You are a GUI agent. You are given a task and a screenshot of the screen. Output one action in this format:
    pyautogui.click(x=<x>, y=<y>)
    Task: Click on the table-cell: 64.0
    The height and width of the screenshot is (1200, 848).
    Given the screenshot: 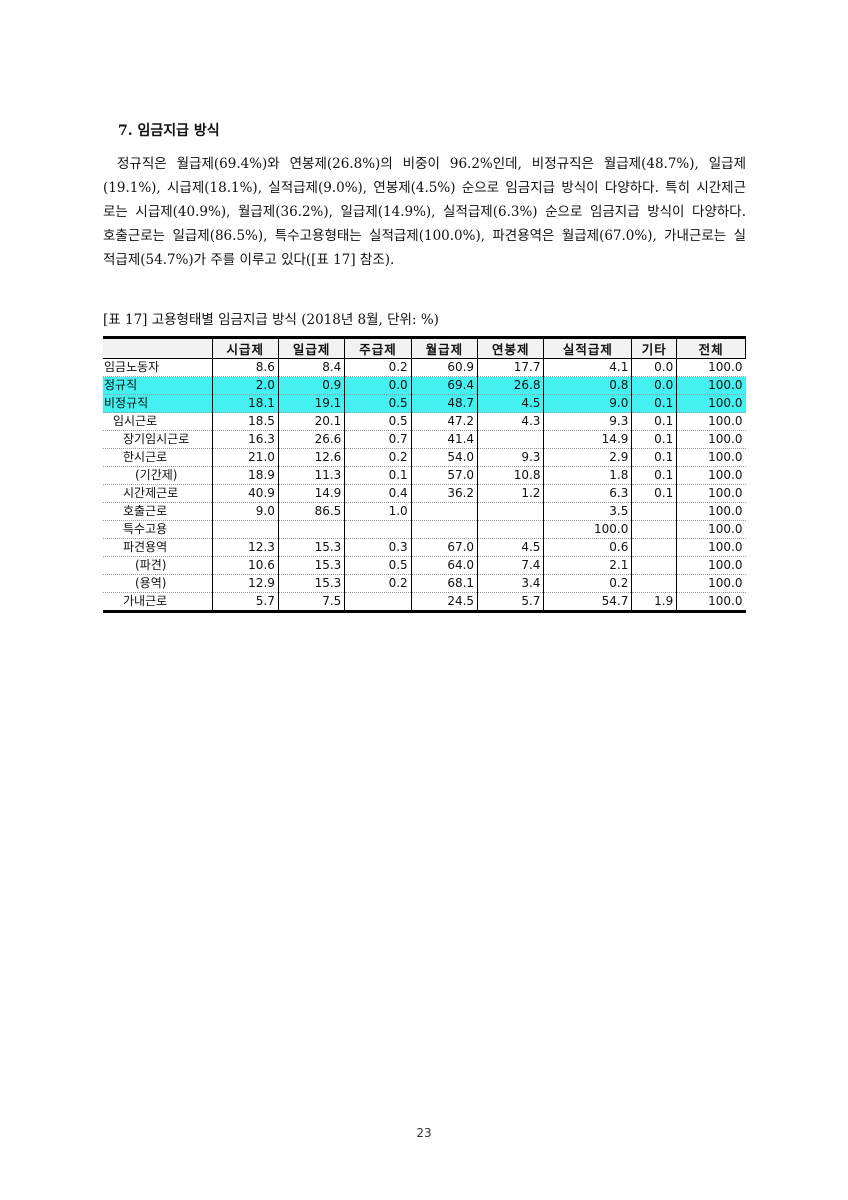 What is the action you would take?
    pyautogui.click(x=444, y=565)
    